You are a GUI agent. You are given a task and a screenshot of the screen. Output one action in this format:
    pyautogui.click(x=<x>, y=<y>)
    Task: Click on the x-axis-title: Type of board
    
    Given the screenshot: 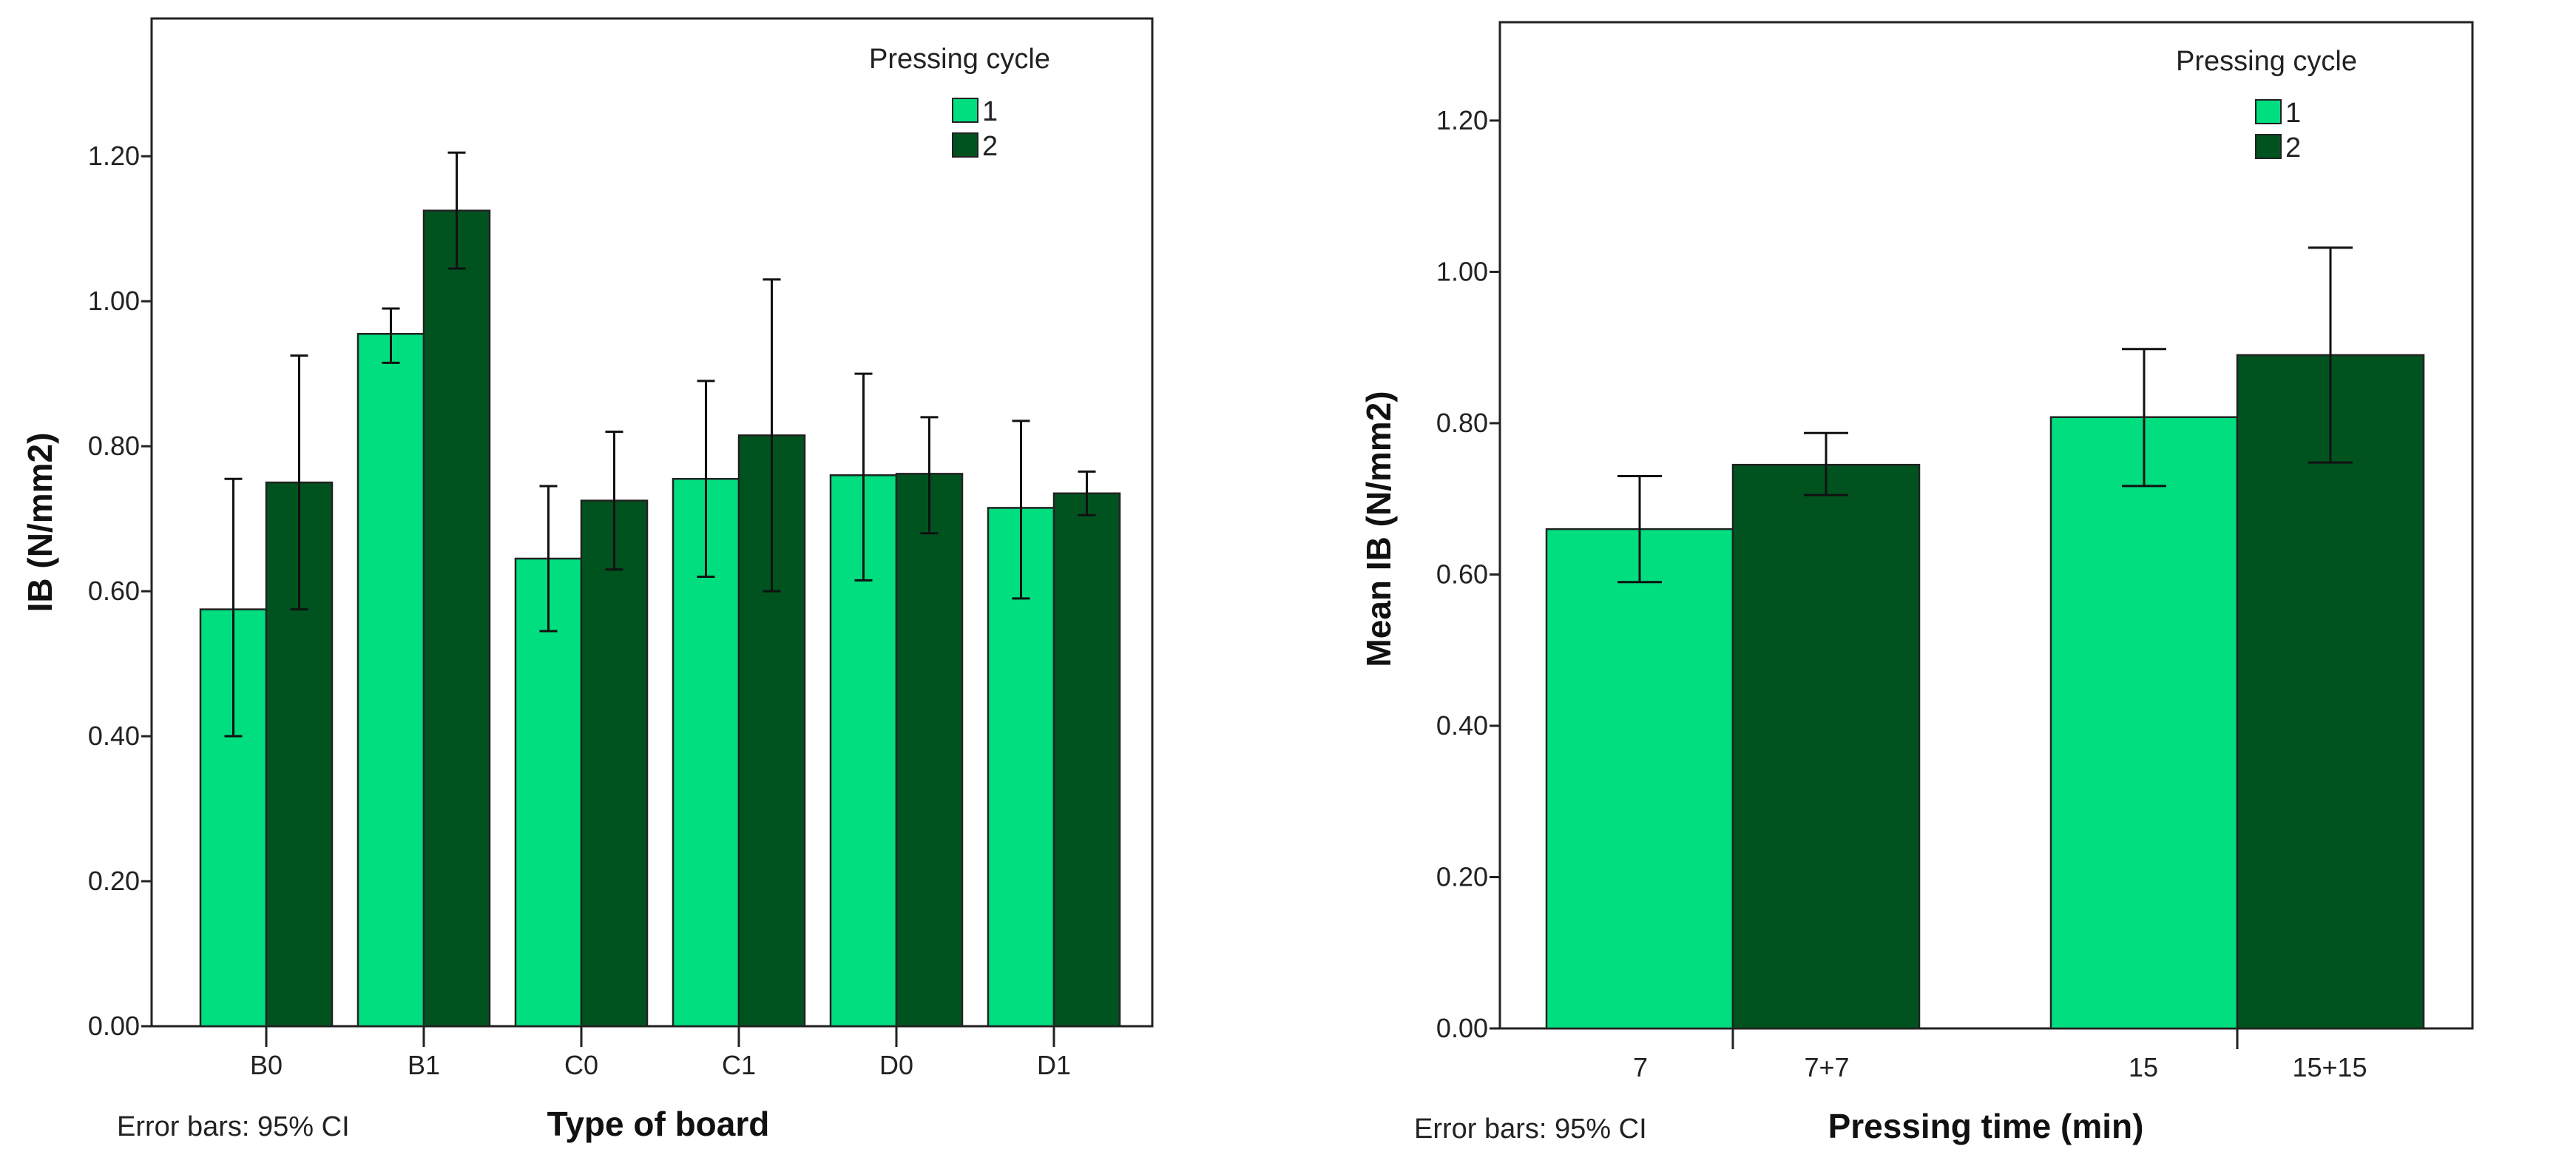 What is the action you would take?
    pyautogui.click(x=658, y=1124)
    